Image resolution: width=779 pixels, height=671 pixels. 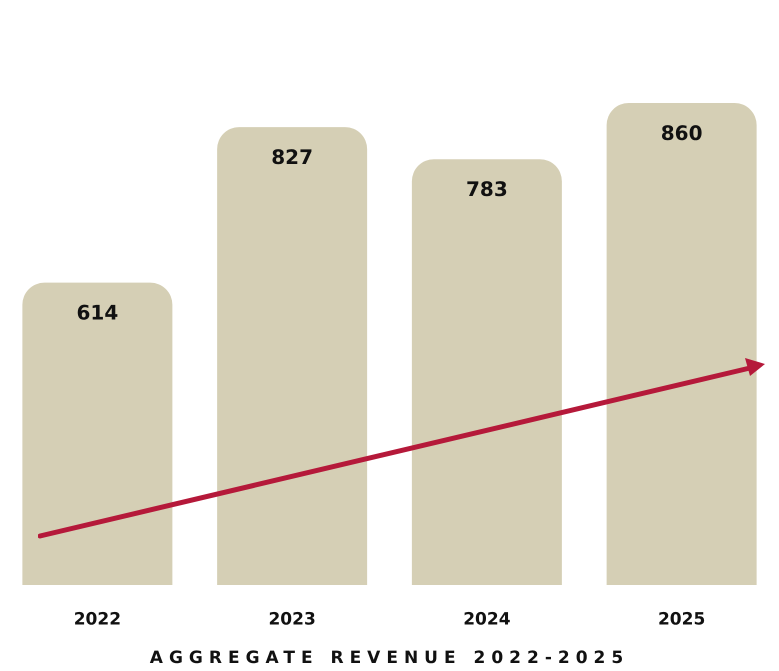 I want to click on x-tick-label: 2024, so click(x=487, y=620).